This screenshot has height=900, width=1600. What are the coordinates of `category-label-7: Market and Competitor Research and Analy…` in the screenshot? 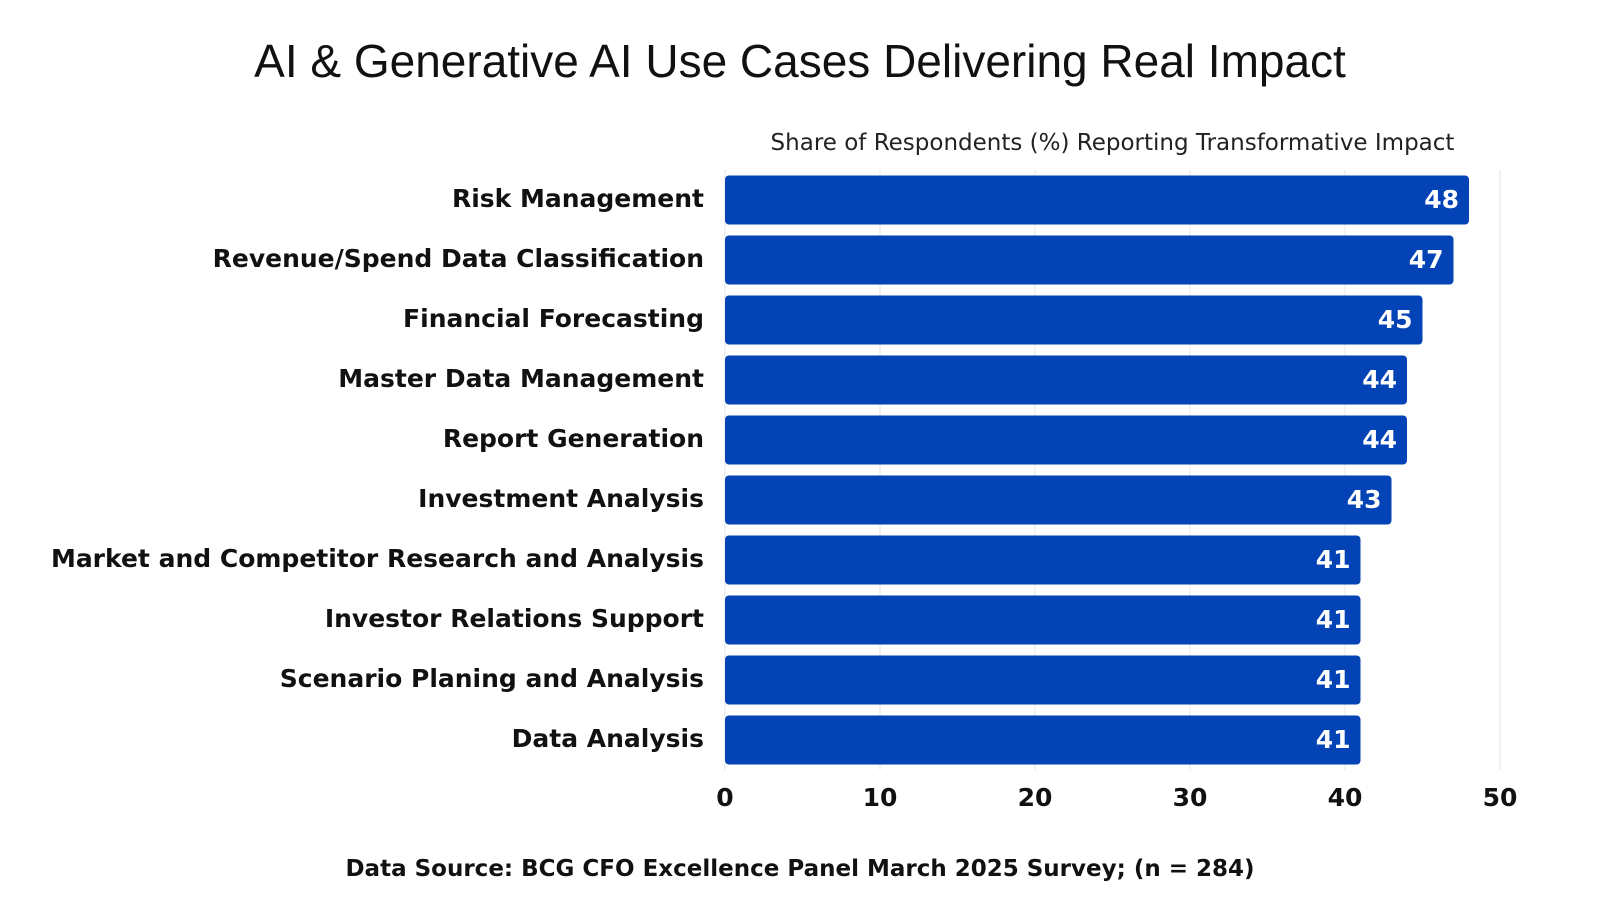 It's located at (377, 558).